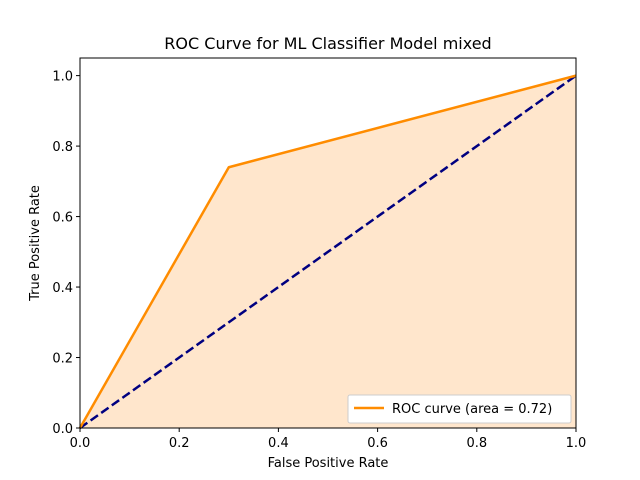 The height and width of the screenshot is (480, 640). What do you see at coordinates (328, 463) in the screenshot?
I see `x-axis-label: False Positive Rate` at bounding box center [328, 463].